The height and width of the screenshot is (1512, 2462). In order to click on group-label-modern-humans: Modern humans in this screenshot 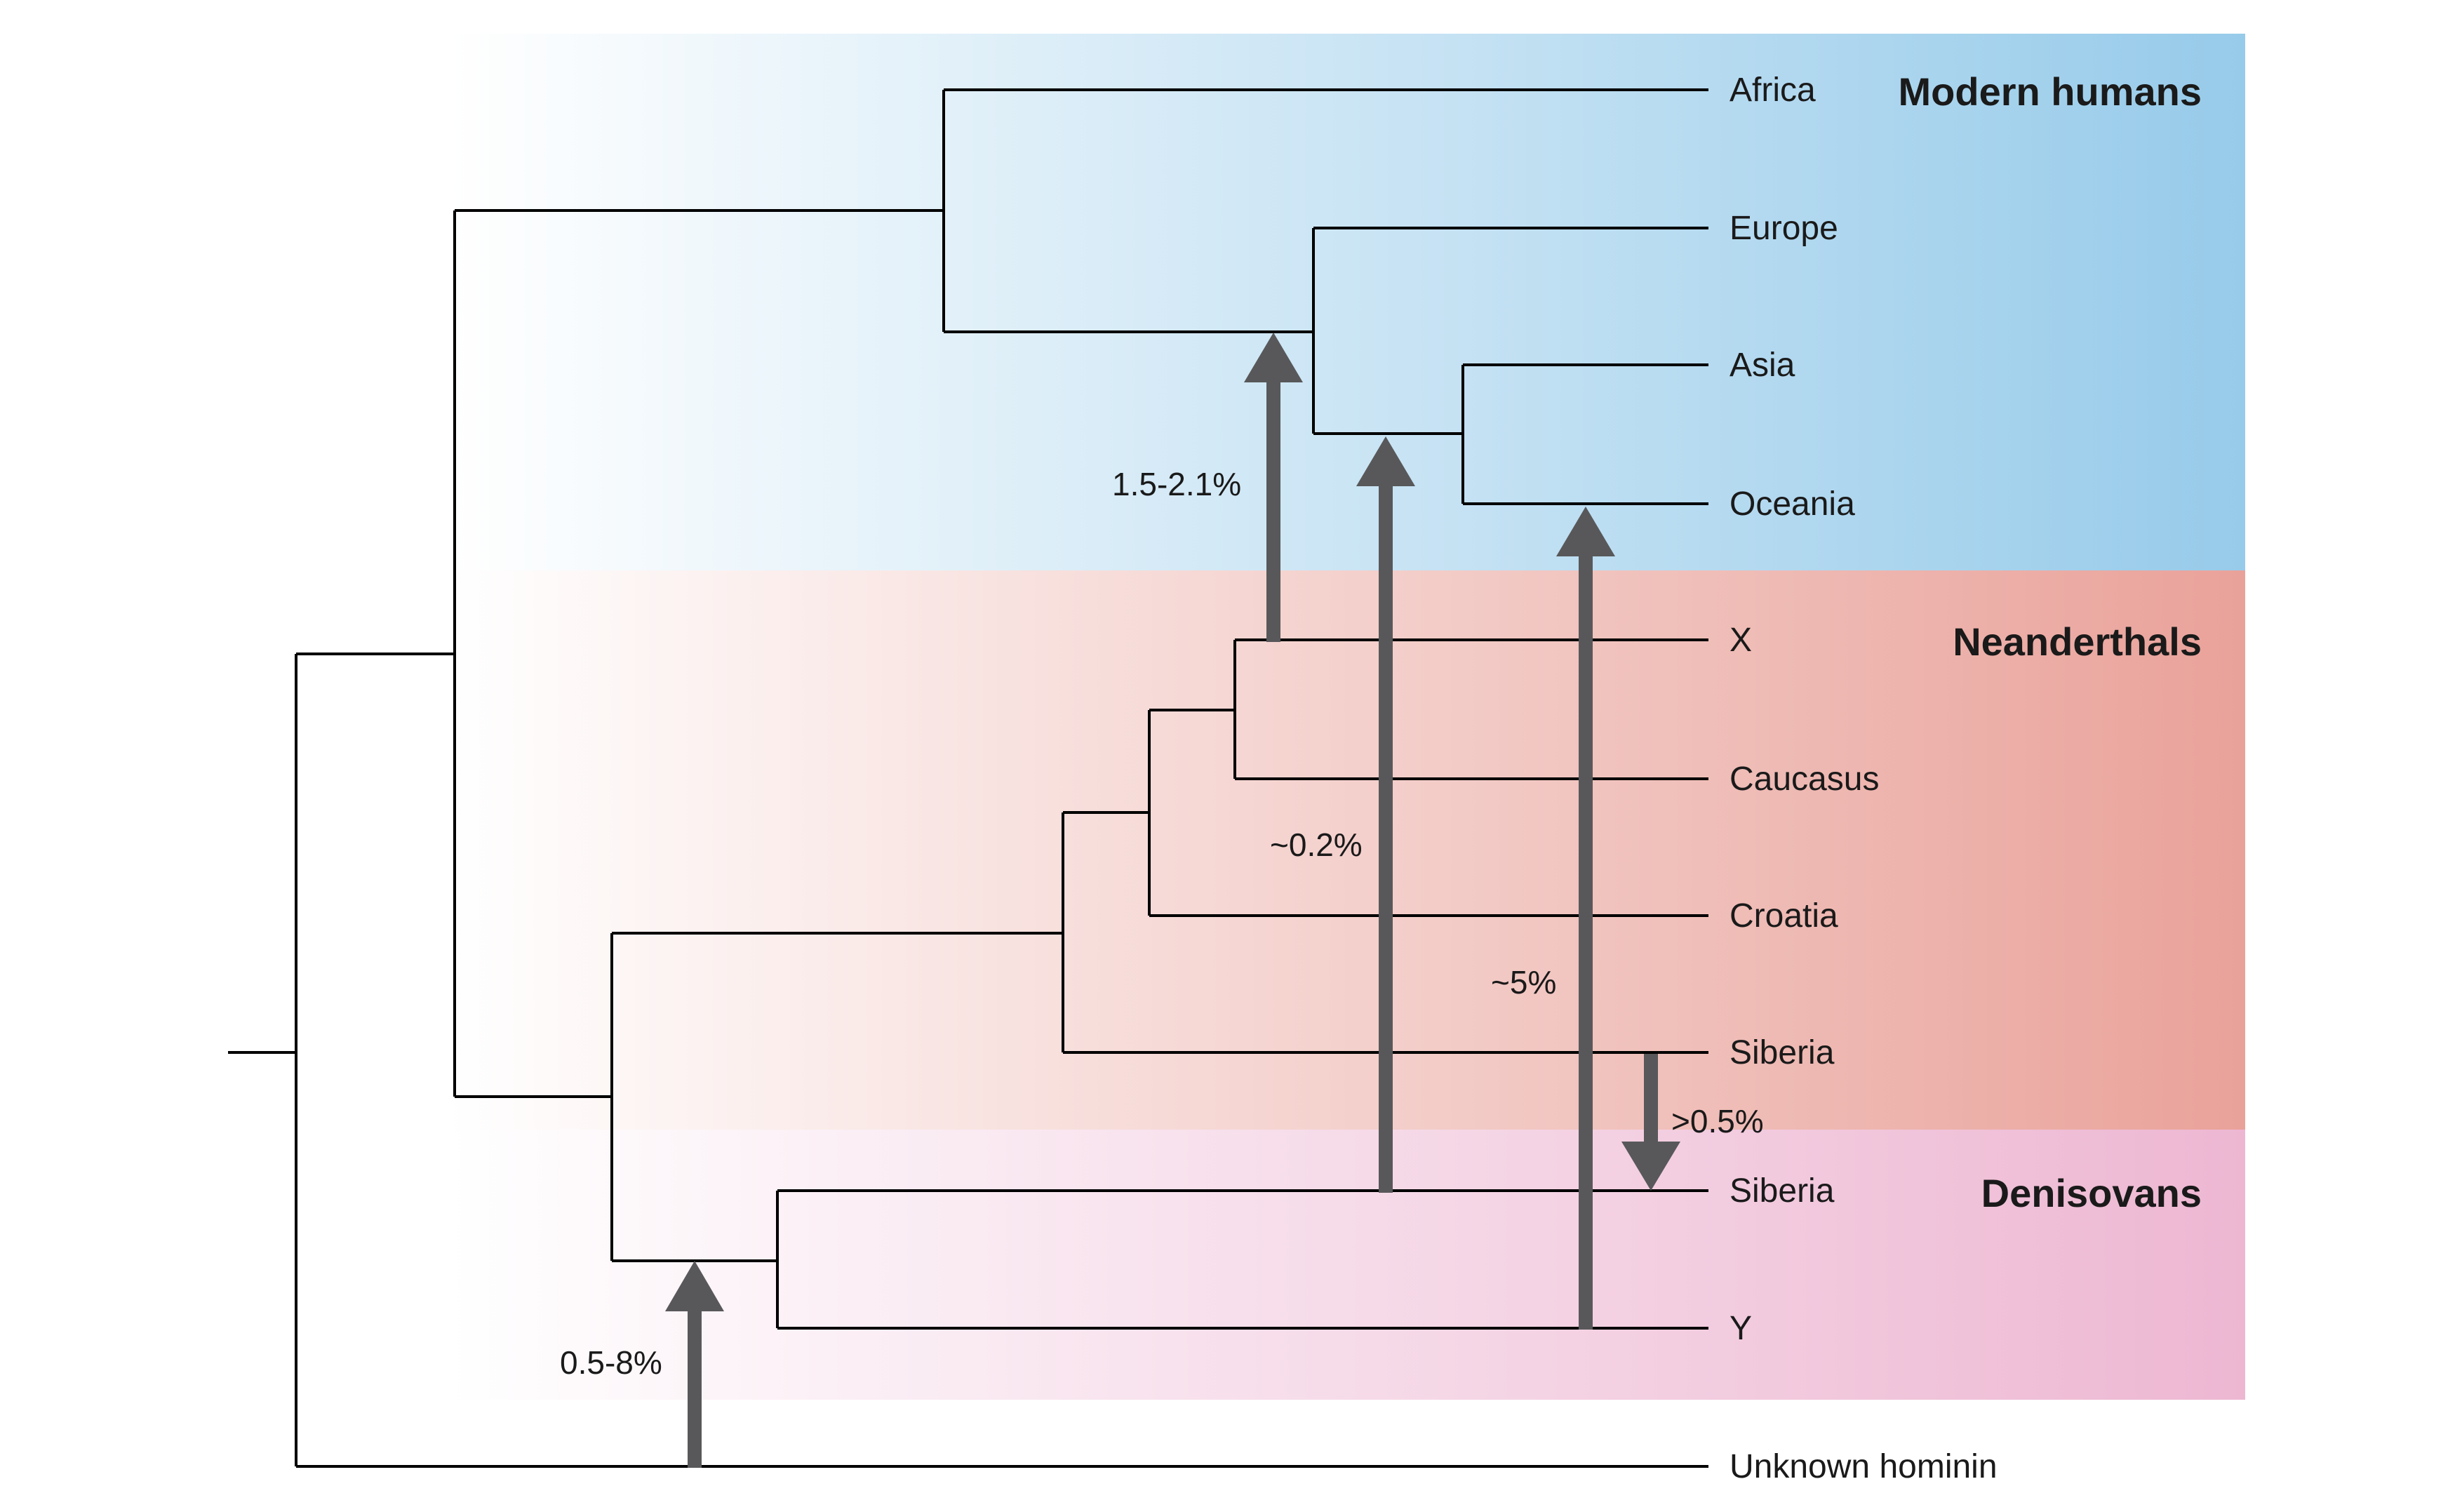, I will do `click(2050, 92)`.